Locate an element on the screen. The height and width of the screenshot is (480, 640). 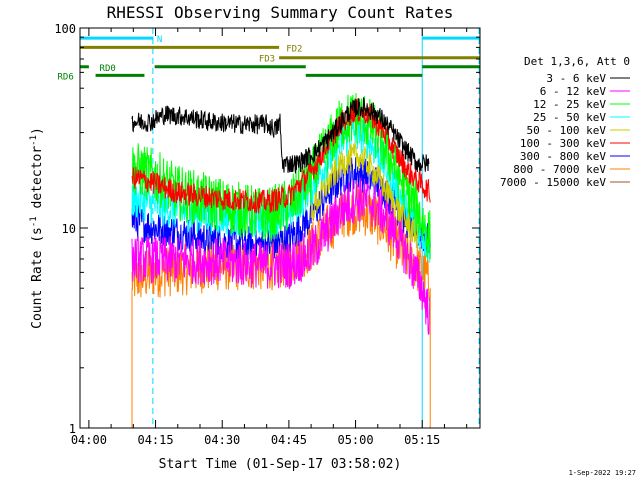
y-tick-label: 1 is located at coordinates (72, 429).